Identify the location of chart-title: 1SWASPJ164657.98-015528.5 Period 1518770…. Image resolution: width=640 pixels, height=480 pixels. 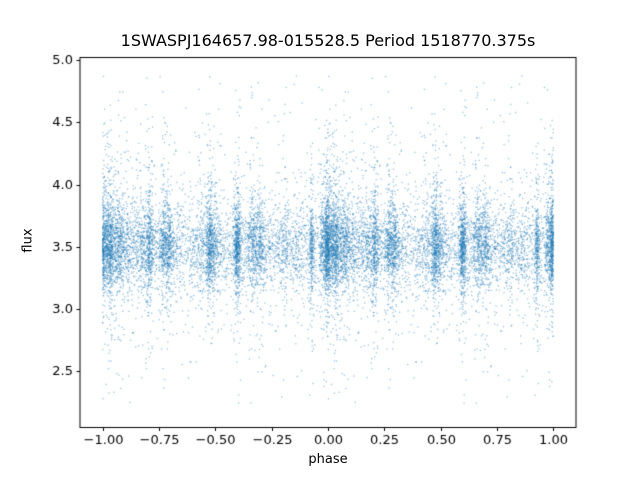
(328, 40).